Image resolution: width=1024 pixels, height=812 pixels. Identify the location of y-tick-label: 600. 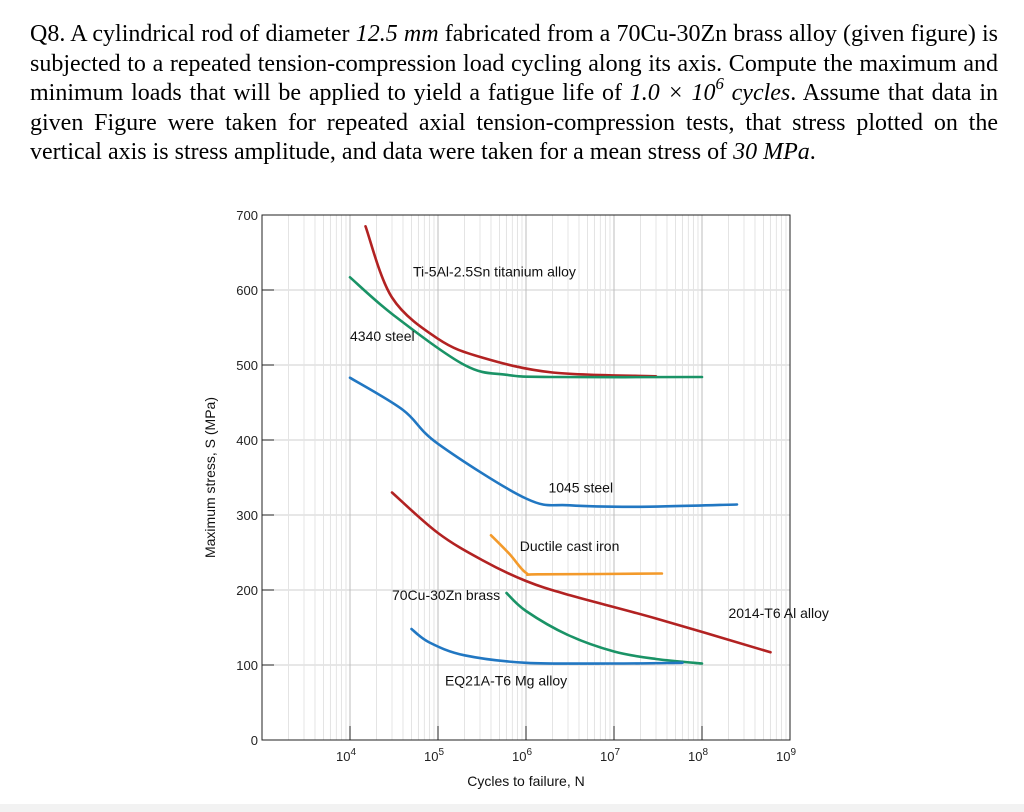
(247, 290).